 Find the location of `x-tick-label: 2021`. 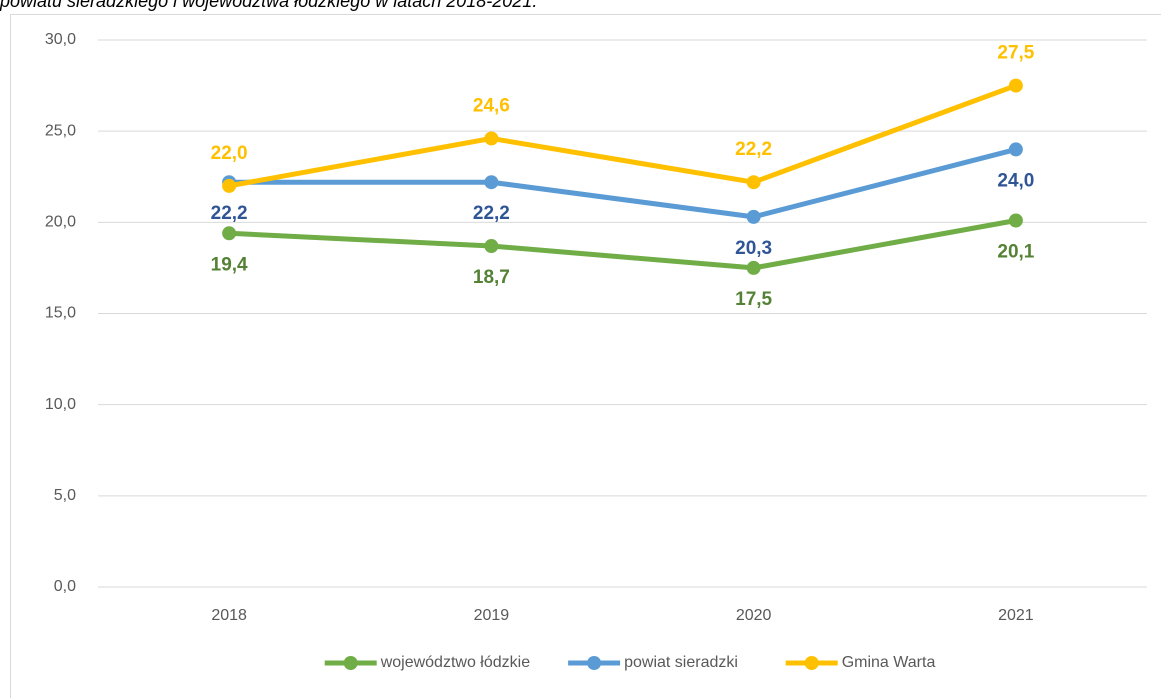

x-tick-label: 2021 is located at coordinates (1016, 615).